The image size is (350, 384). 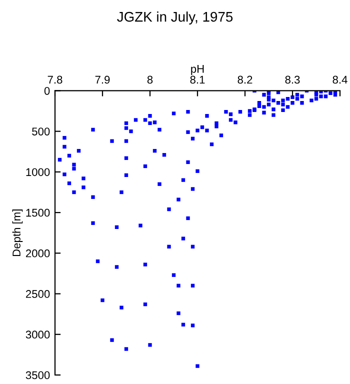 What do you see at coordinates (38, 375) in the screenshot?
I see `y-tick-label: 3500` at bounding box center [38, 375].